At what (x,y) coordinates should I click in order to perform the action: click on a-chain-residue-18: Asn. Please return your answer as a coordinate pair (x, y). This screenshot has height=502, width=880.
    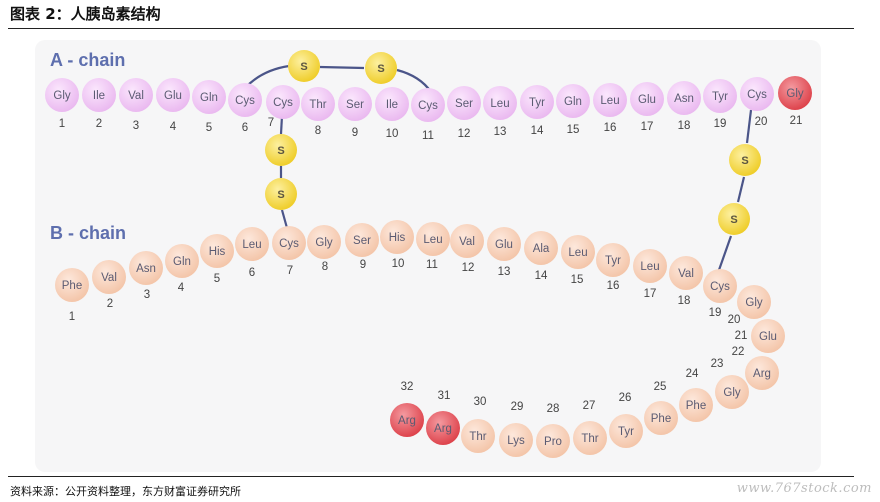
    Looking at the image, I should click on (684, 98).